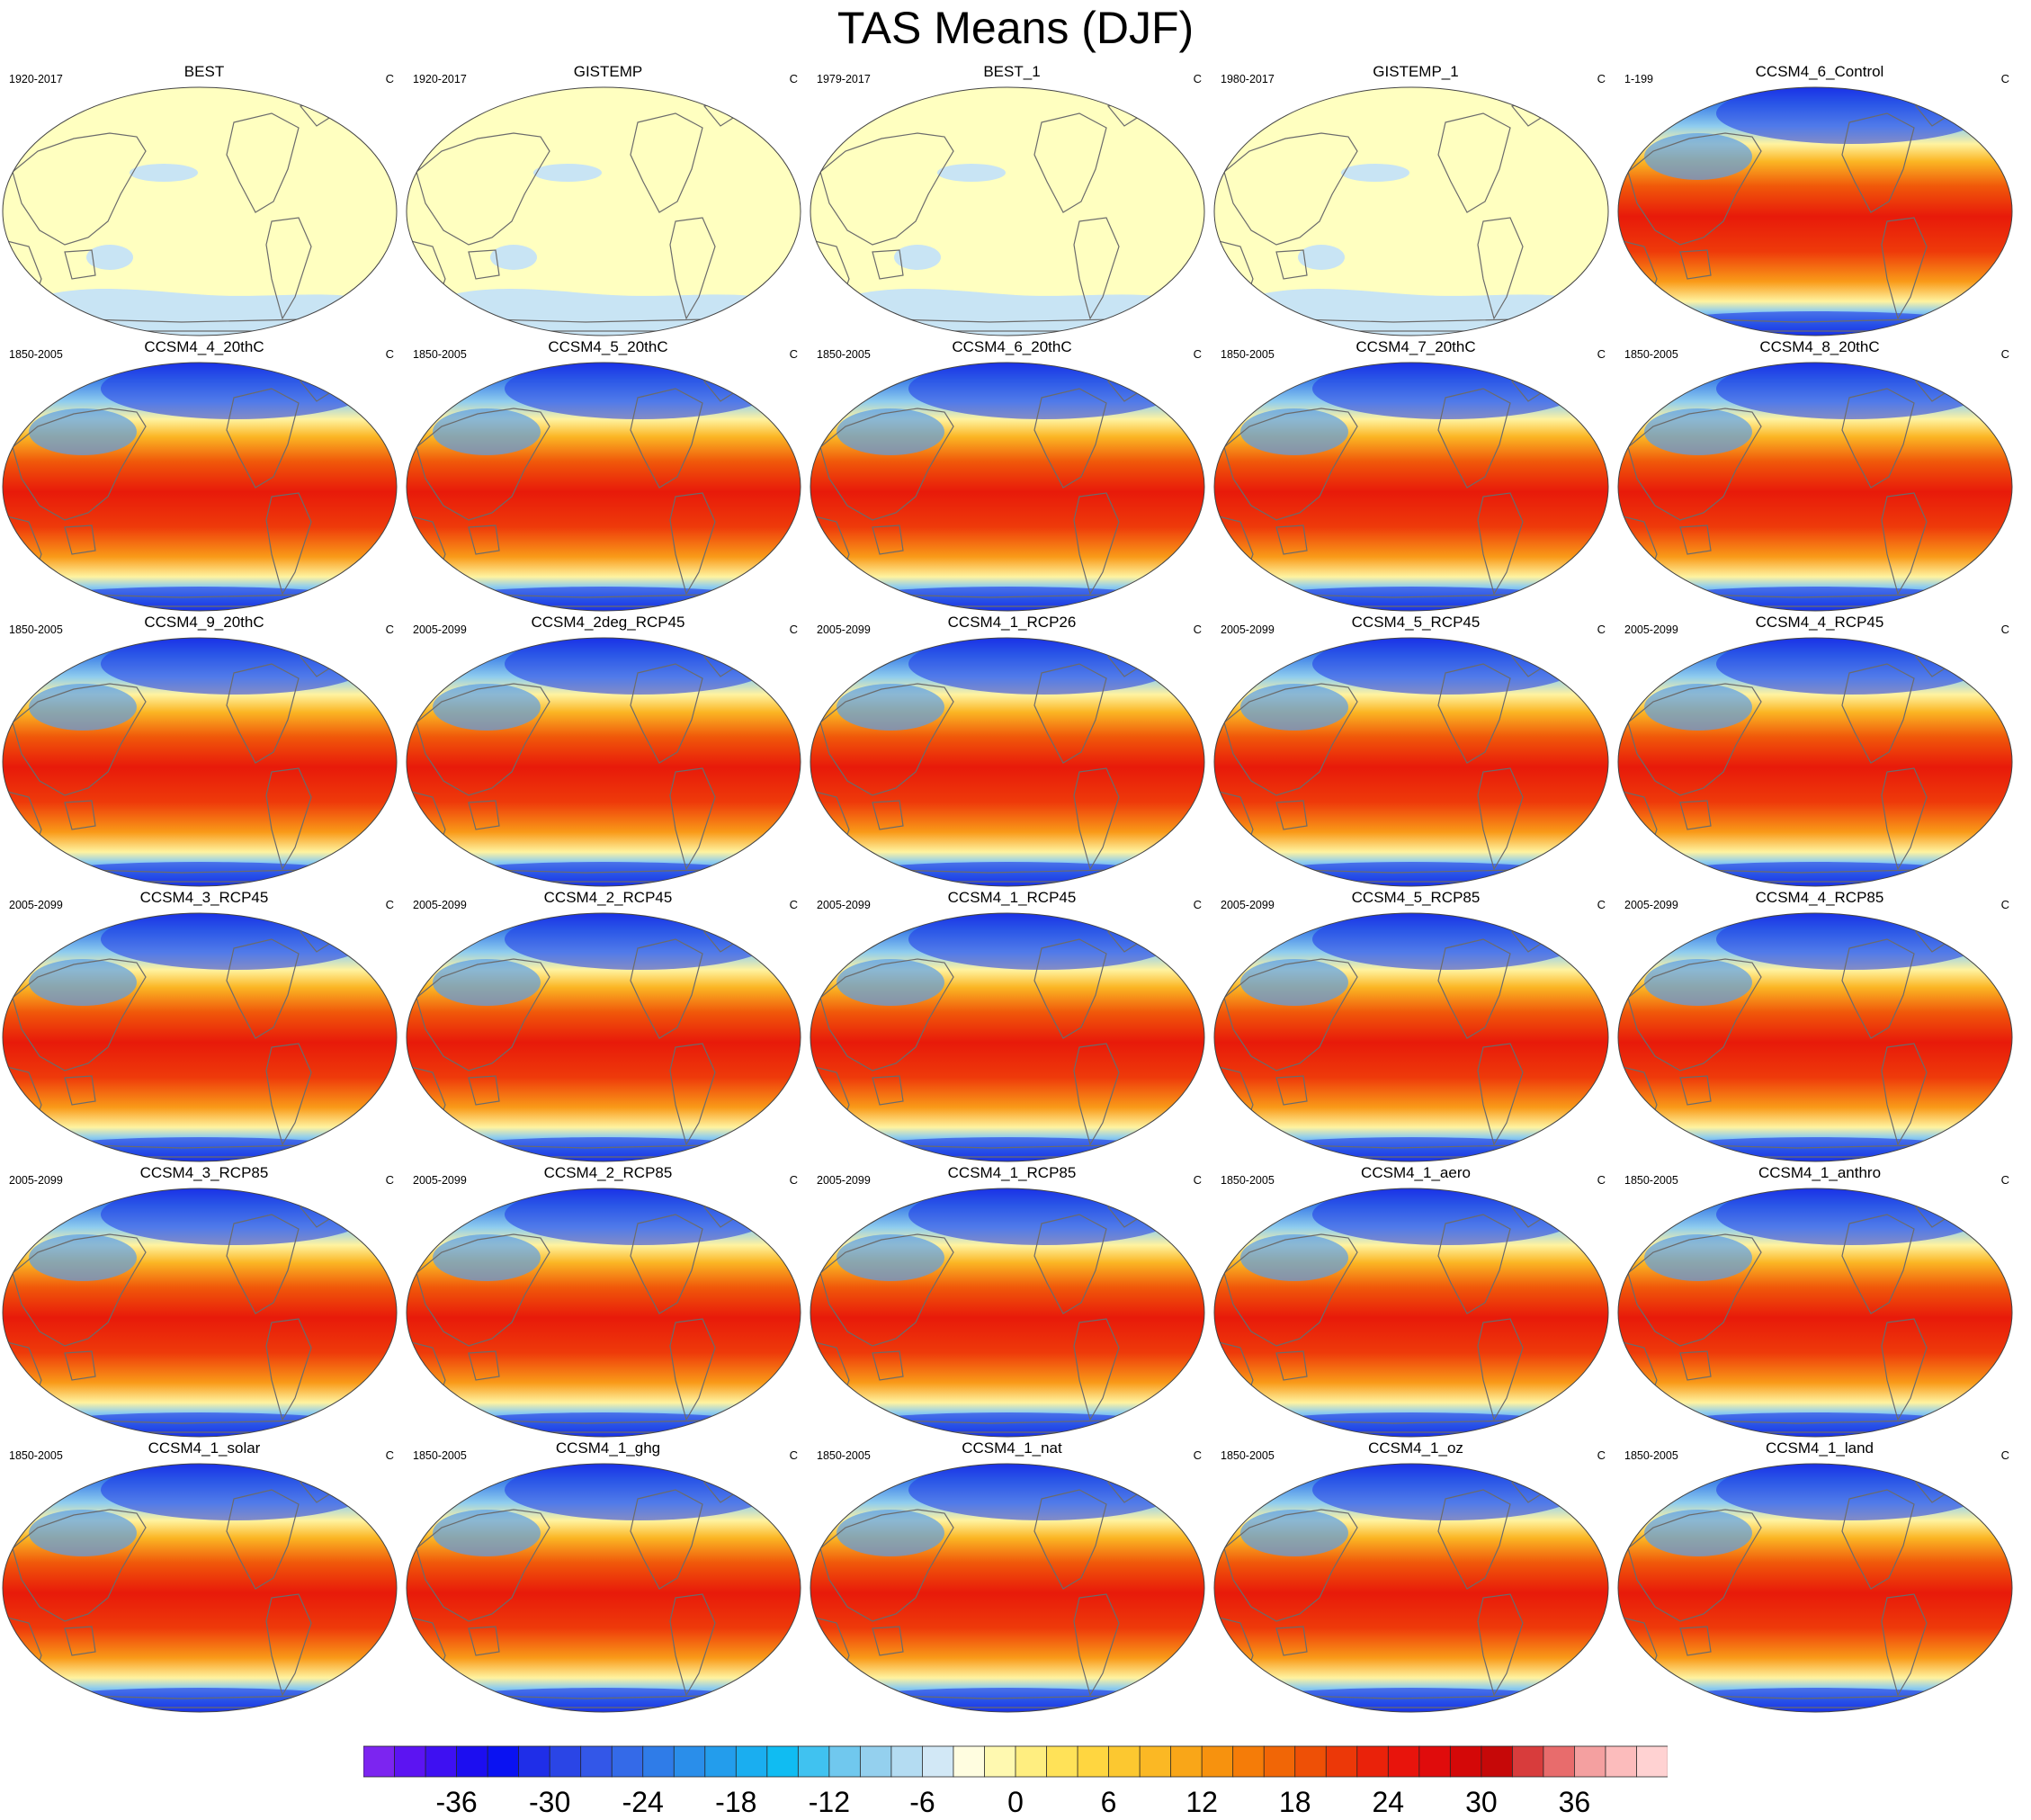 Image resolution: width=2031 pixels, height=1820 pixels. What do you see at coordinates (1012, 1299) in the screenshot?
I see `map-panel: CCSM4_1_RCP85 2005-2099 C` at bounding box center [1012, 1299].